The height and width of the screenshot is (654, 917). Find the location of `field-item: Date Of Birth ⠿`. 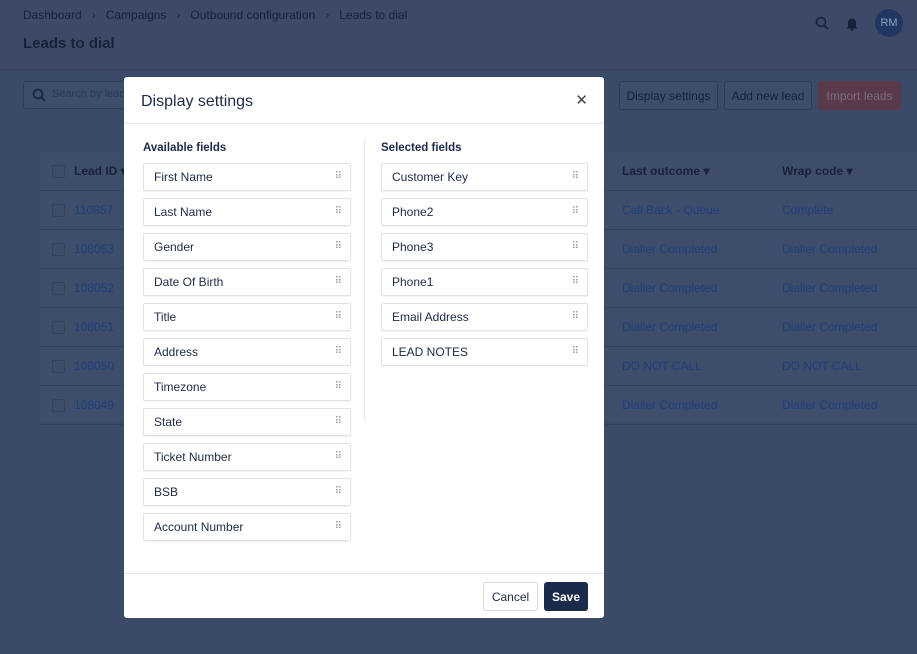

field-item: Date Of Birth ⠿ is located at coordinates (247, 282).